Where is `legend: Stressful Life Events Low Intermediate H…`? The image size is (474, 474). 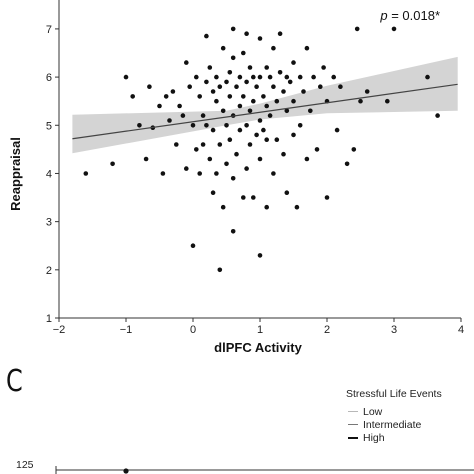
legend: Stressful Life Events Low Intermediate H… is located at coordinates (394, 416).